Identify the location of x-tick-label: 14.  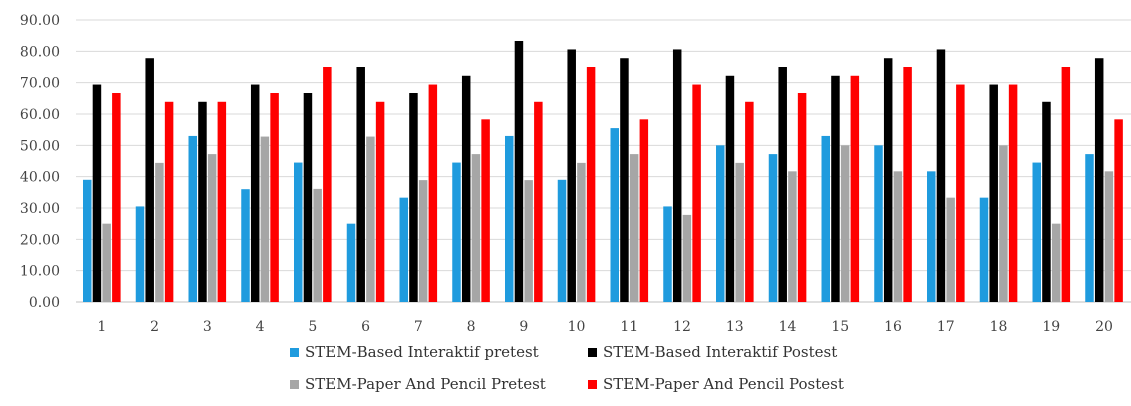
(788, 327).